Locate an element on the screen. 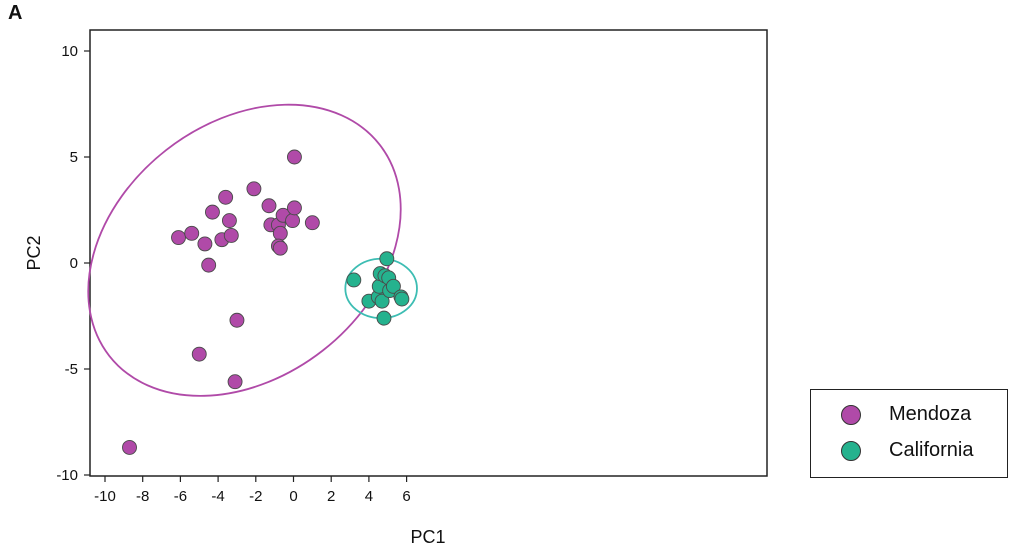  x-tick-label: -8 is located at coordinates (142, 496).